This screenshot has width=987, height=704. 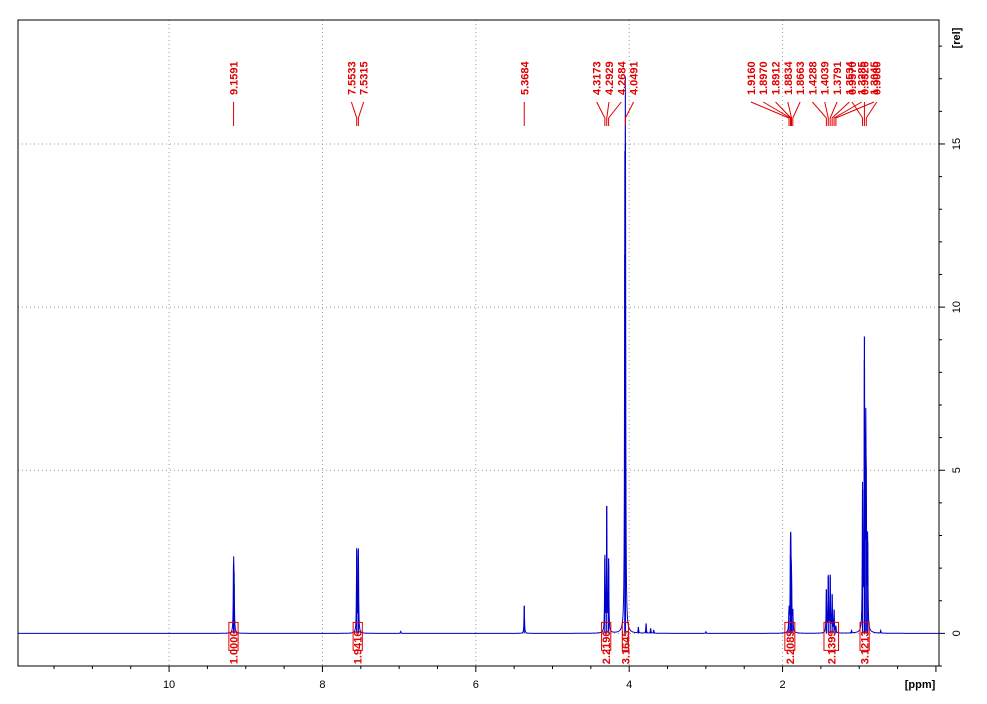 What do you see at coordinates (598, 78) in the screenshot?
I see `peak-label: 4.3173` at bounding box center [598, 78].